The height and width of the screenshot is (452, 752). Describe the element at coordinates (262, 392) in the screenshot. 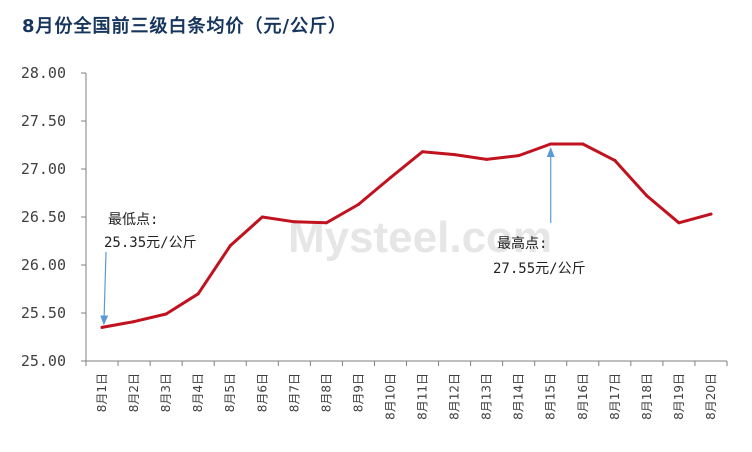

I see `x-tick-label: 8月6日` at that location.